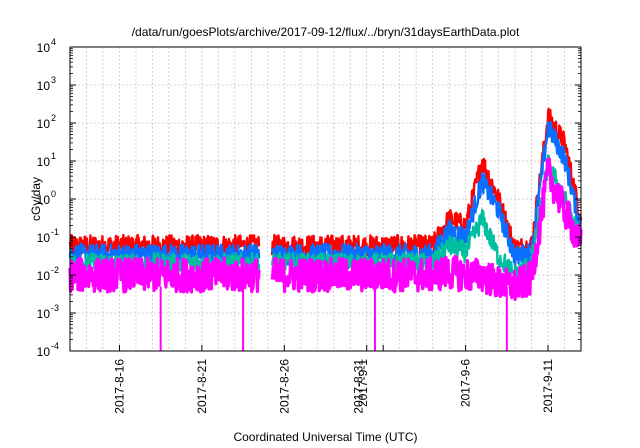 This screenshot has width=640, height=448. What do you see at coordinates (53, 80) in the screenshot?
I see `y-tick-exponent: 3` at bounding box center [53, 80].